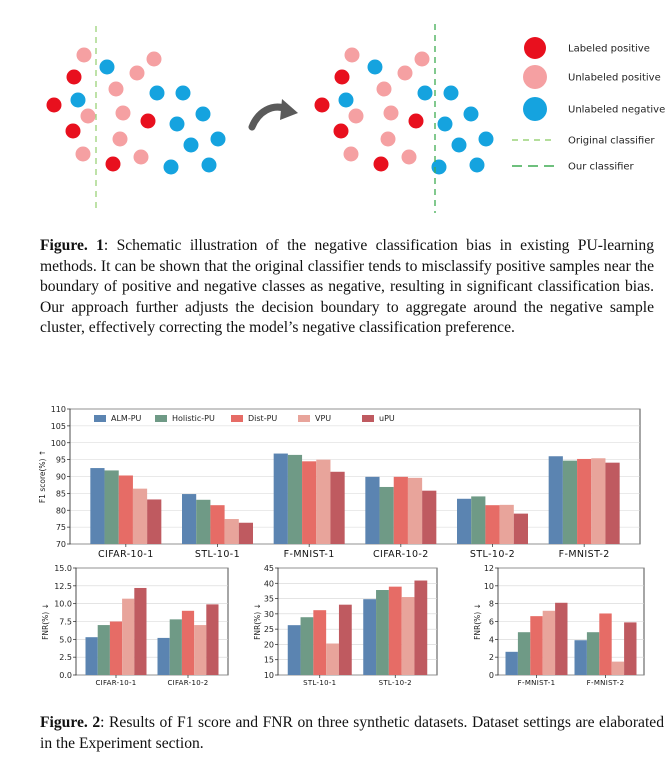 This screenshot has width=672, height=760. What do you see at coordinates (323, 418) in the screenshot?
I see `legend-label: VPU` at bounding box center [323, 418].